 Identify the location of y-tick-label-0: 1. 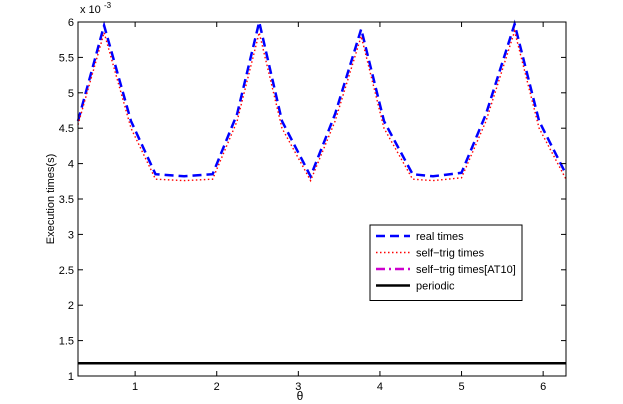
(71, 377).